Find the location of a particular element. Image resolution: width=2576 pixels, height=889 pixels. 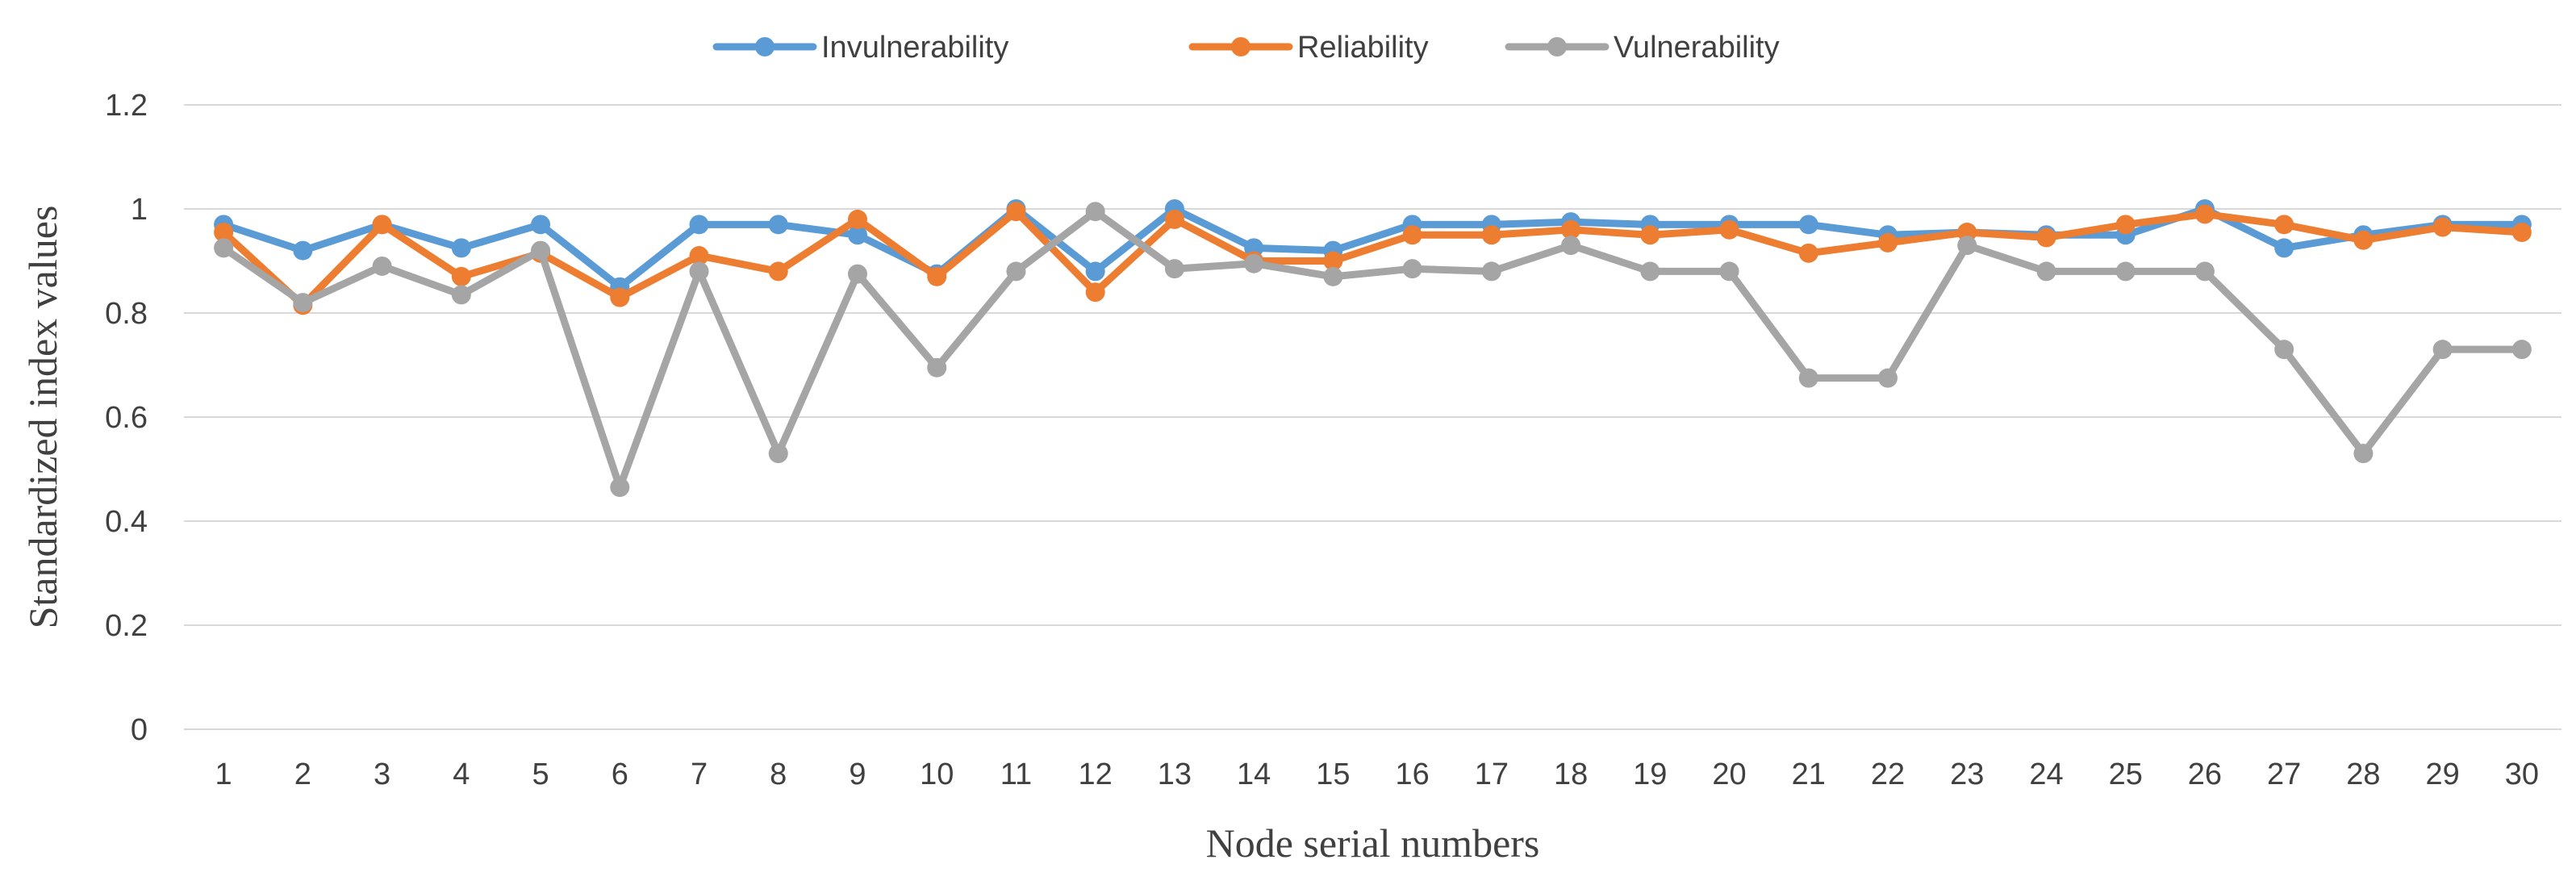

x-tick-label: 30 is located at coordinates (2522, 774).